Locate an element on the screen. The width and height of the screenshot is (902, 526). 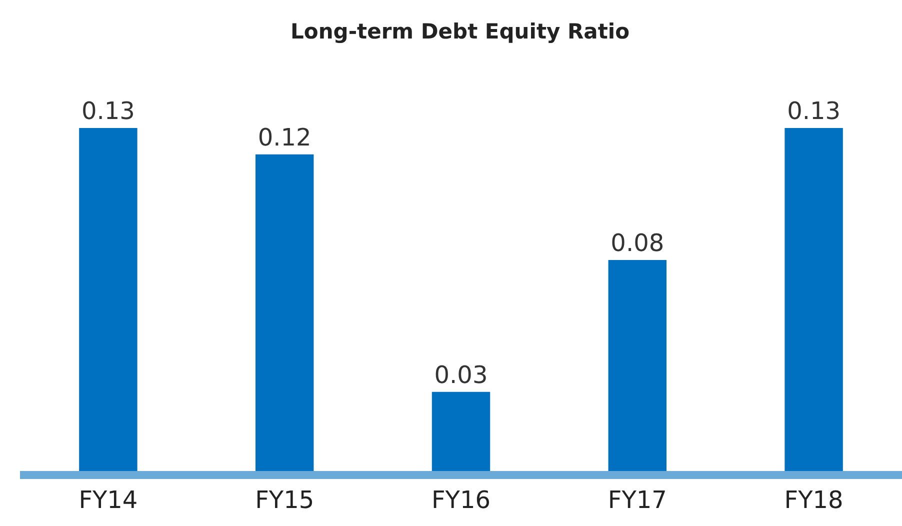
x-tick-label: FY16 is located at coordinates (461, 500).